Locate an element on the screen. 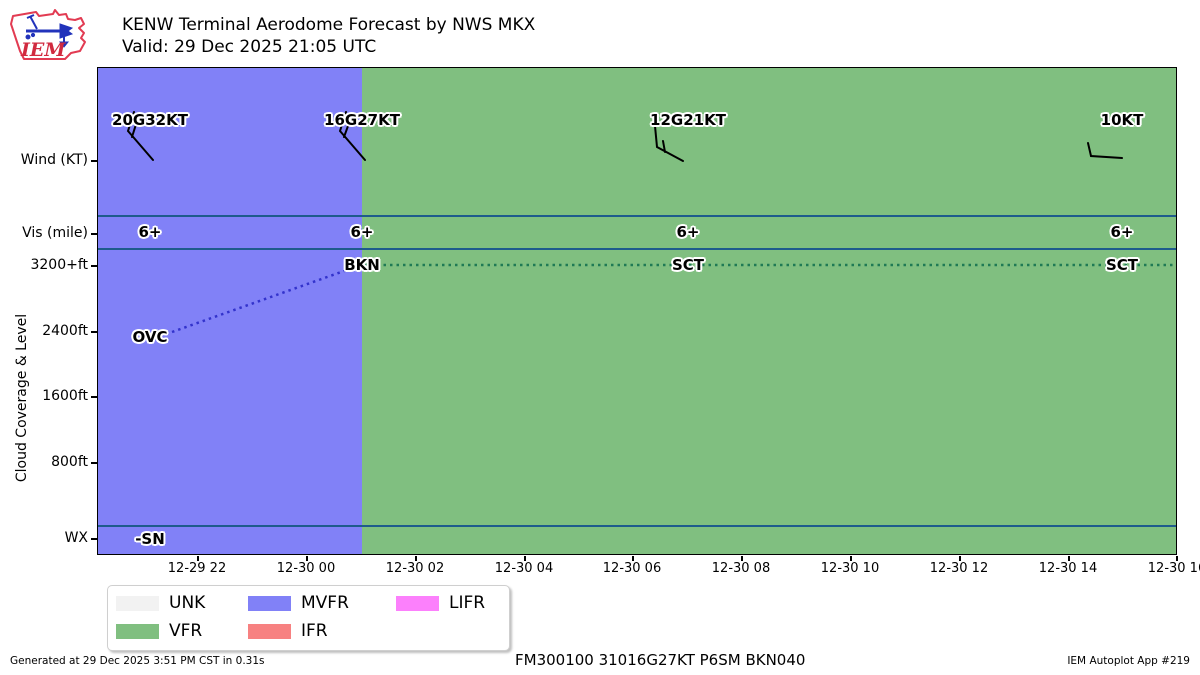 This screenshot has height=675, width=1200. ifr-swatch is located at coordinates (269, 631).